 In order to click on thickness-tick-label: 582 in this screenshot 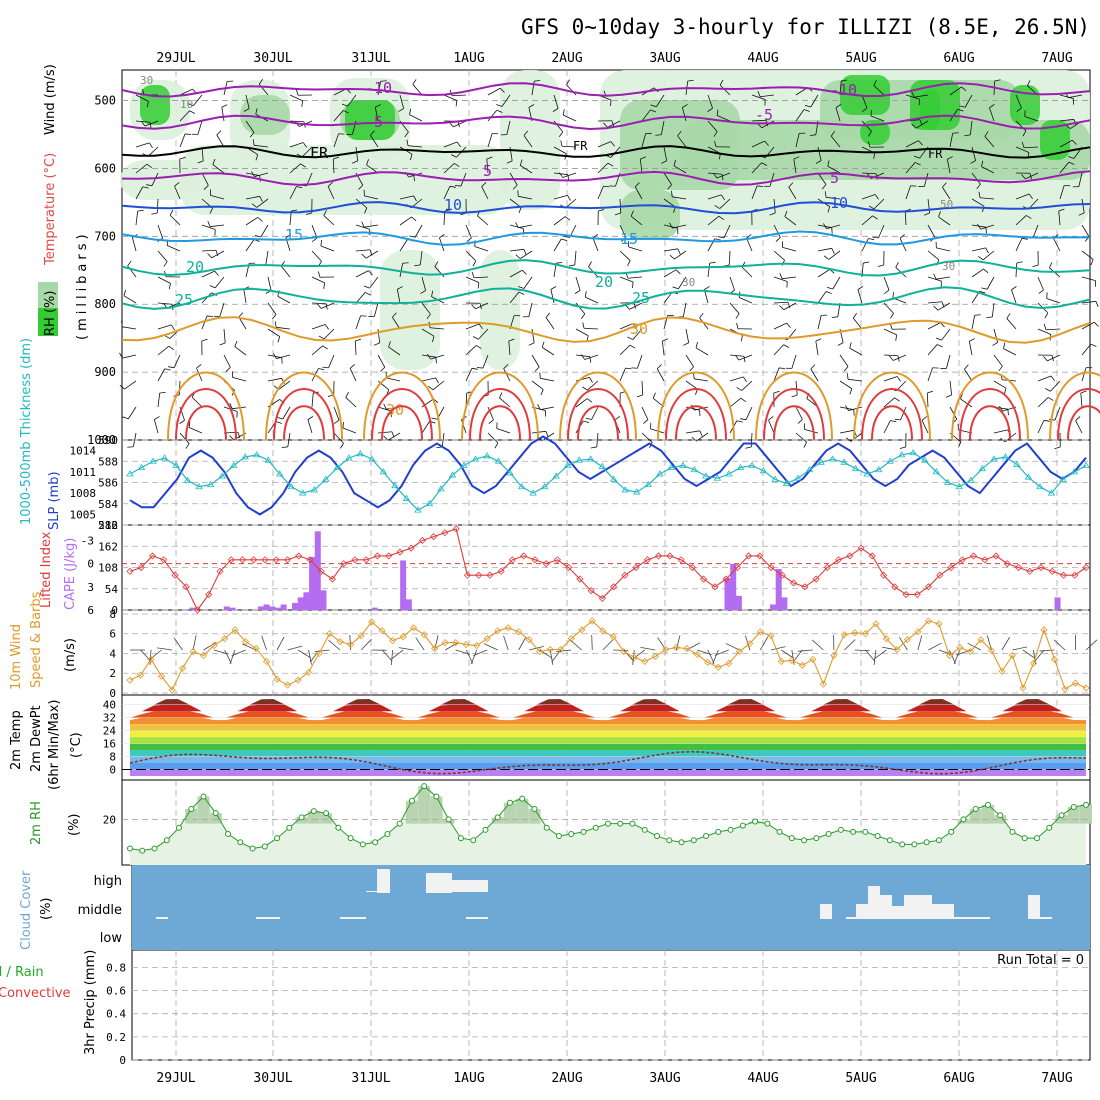, I will do `click(108, 525)`.